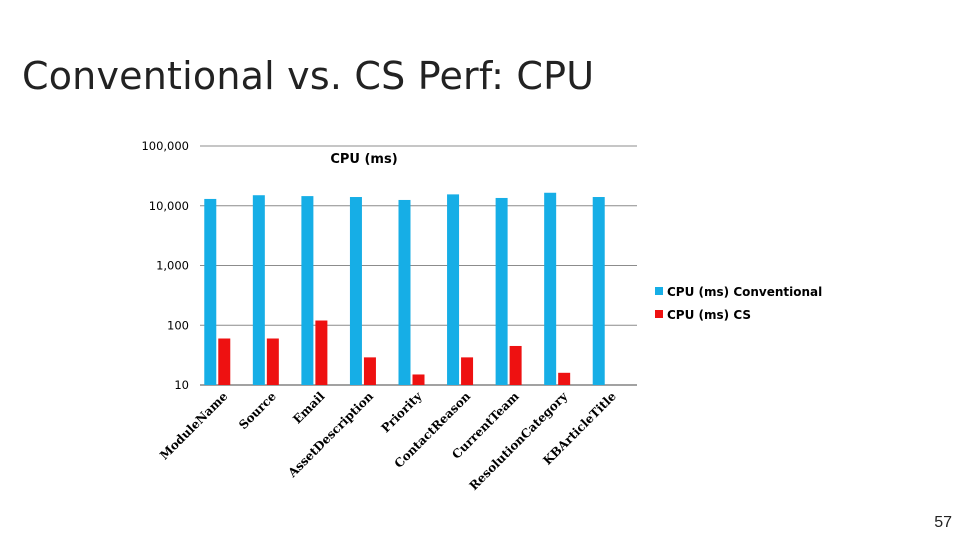  Describe the element at coordinates (331, 435) in the screenshot. I see `category-label: AssetDescription` at that location.